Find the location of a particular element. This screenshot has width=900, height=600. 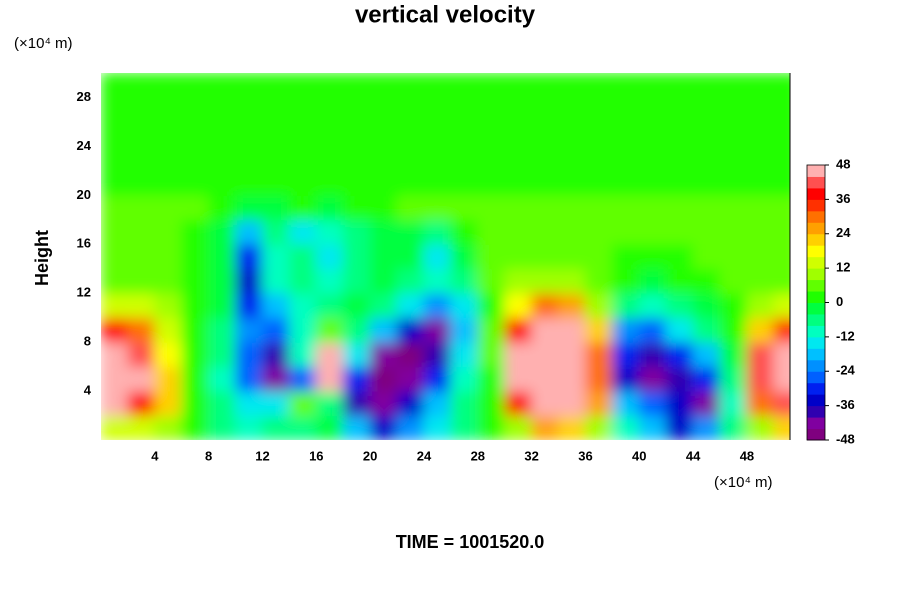

x-tick-label: 8 is located at coordinates (208, 455).